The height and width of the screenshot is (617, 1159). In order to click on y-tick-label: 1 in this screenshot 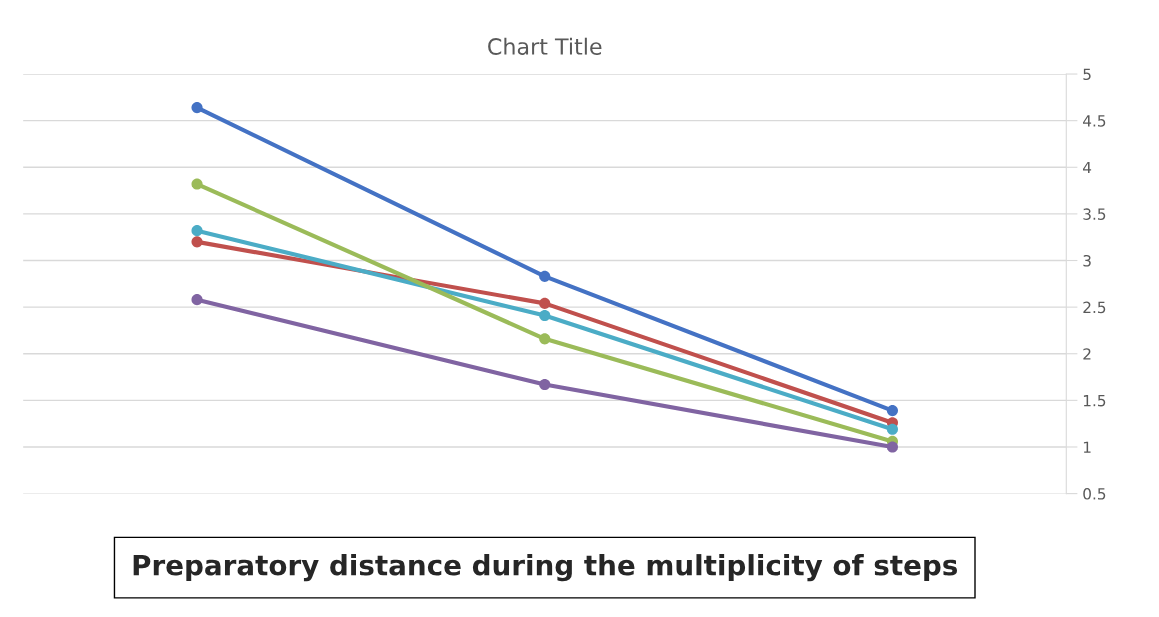, I will do `click(1087, 447)`.